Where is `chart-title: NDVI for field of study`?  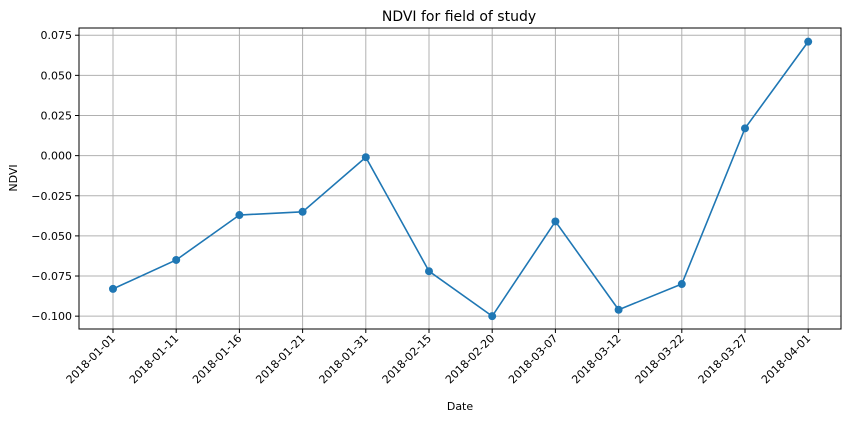 chart-title: NDVI for field of study is located at coordinates (459, 17).